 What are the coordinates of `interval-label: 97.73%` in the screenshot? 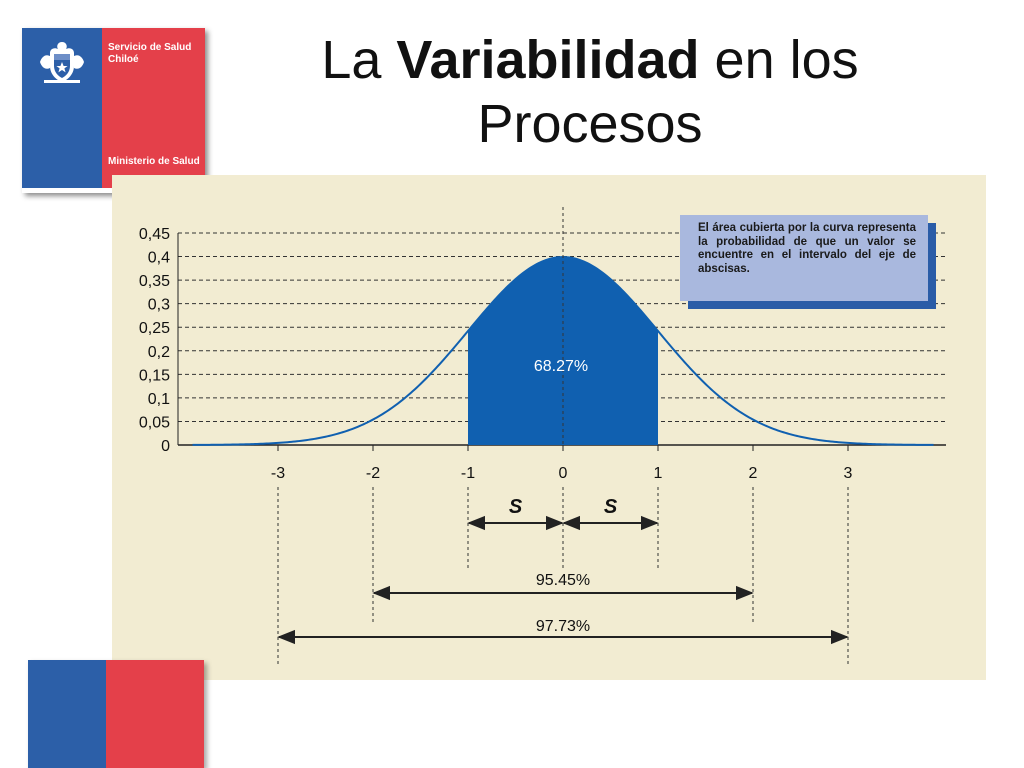 It's located at (563, 626).